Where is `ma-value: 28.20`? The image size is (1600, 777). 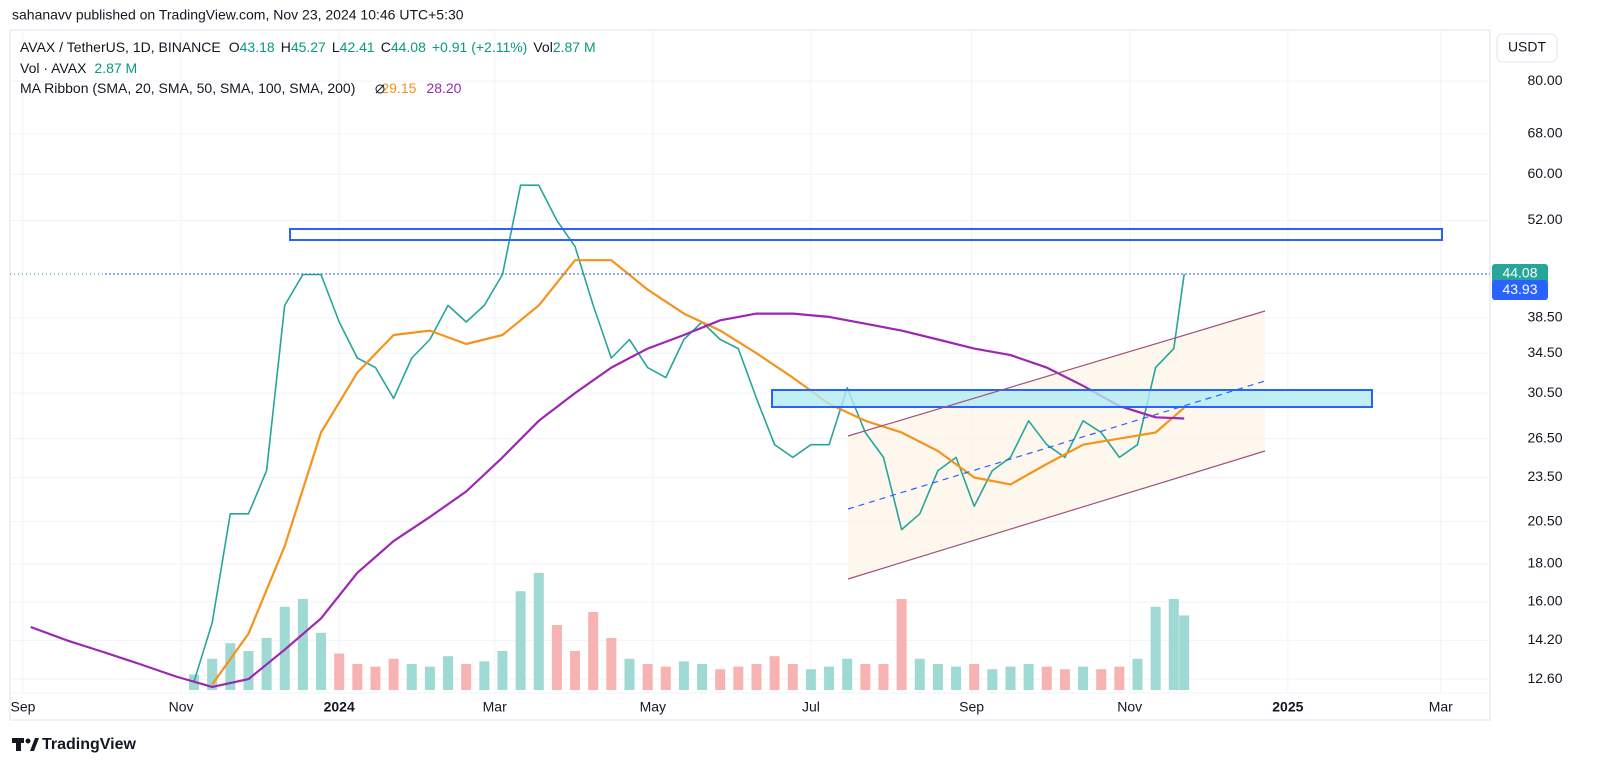
ma-value: 28.20 is located at coordinates (443, 88).